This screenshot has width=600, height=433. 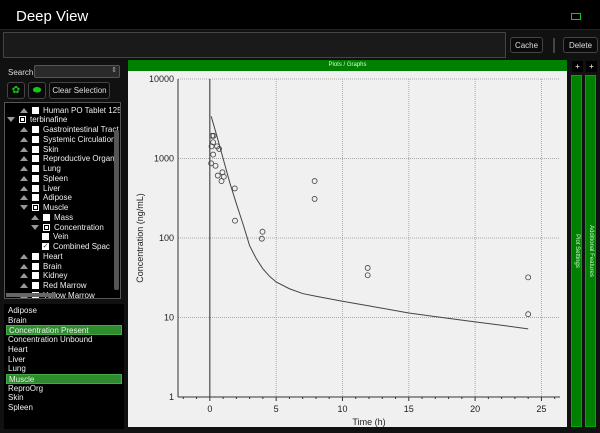 I want to click on tree-item: Human PO Tablet 125n, so click(x=70, y=110).